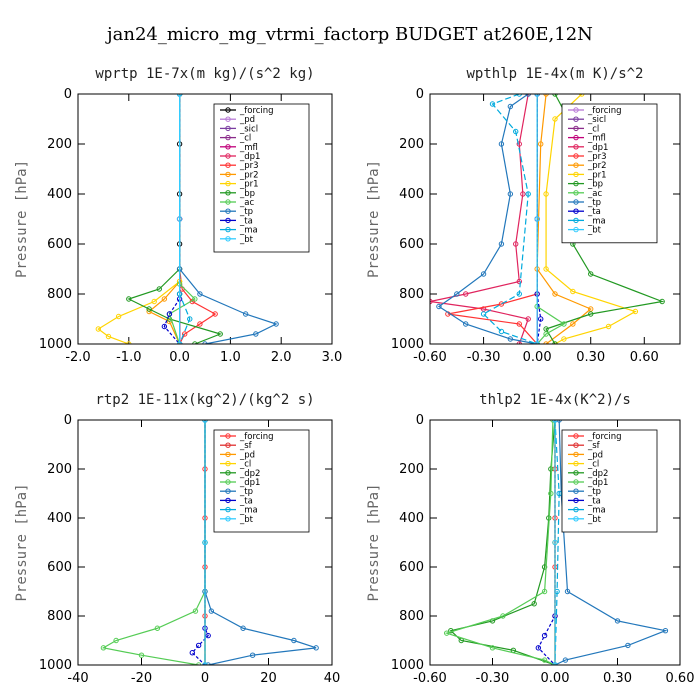 The width and height of the screenshot is (700, 700). Describe the element at coordinates (555, 678) in the screenshot. I see `x-tick-label: 0.00` at that location.